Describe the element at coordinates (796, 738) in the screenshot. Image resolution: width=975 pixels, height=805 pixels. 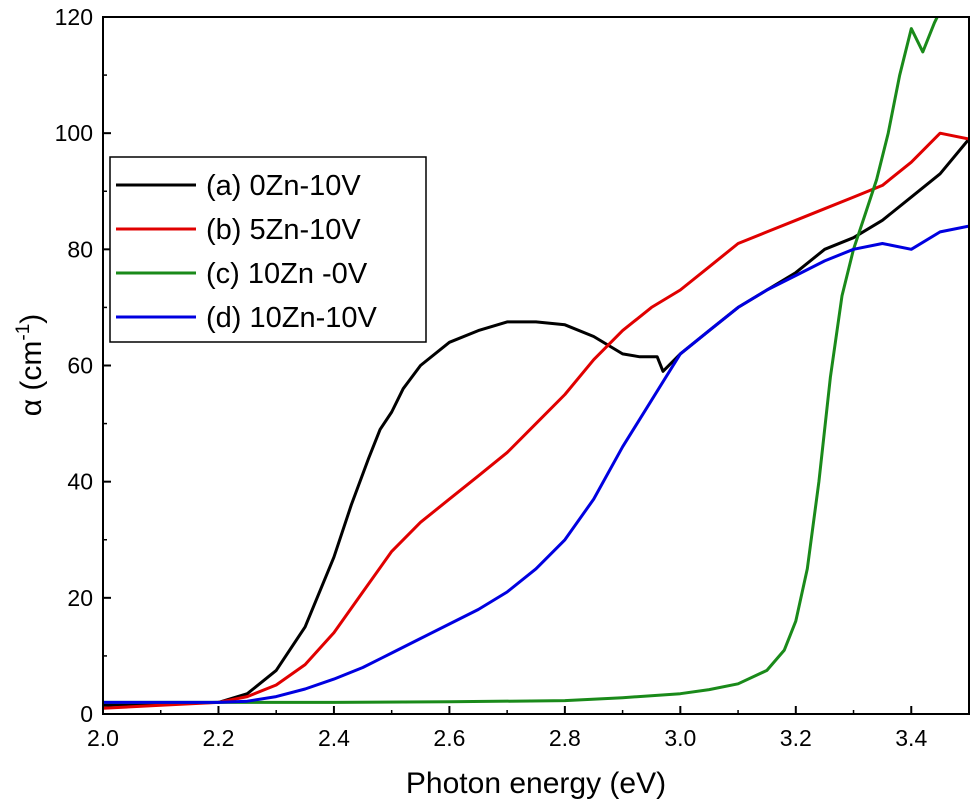
I see `x-tick-label: 3.2` at that location.